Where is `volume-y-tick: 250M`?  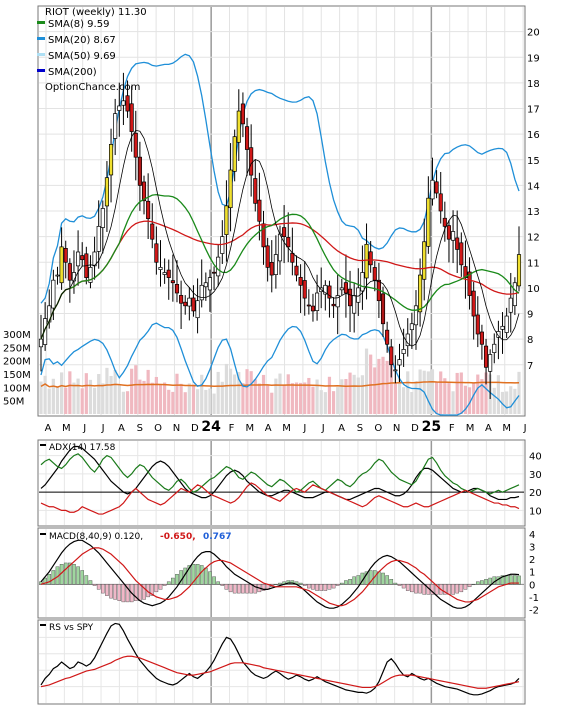
volume-y-tick: 250M is located at coordinates (17, 348).